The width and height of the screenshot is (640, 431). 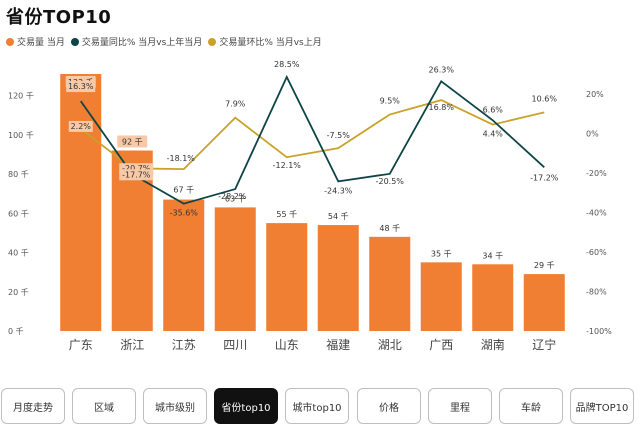 What do you see at coordinates (104, 406) in the screenshot?
I see `tab-region: 区域` at bounding box center [104, 406].